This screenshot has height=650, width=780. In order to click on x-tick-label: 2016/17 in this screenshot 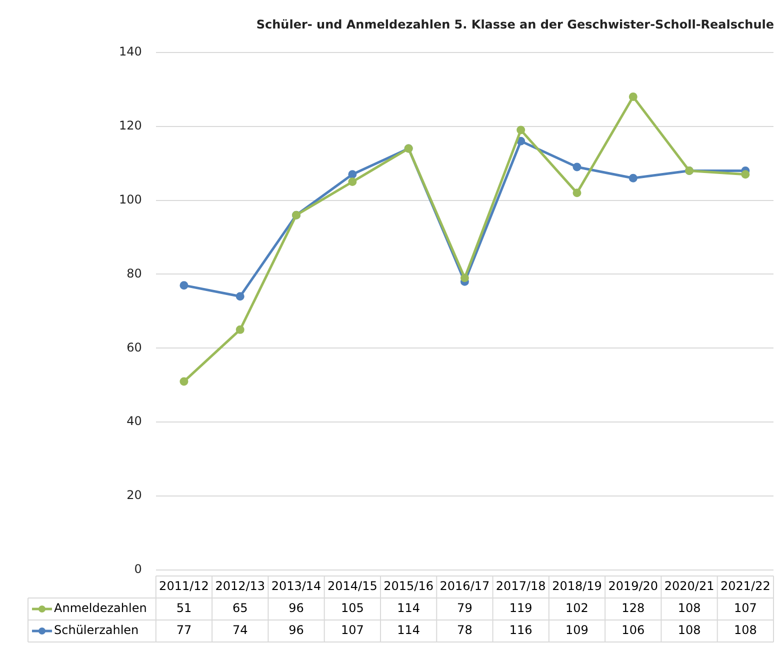, I will do `click(465, 586)`.